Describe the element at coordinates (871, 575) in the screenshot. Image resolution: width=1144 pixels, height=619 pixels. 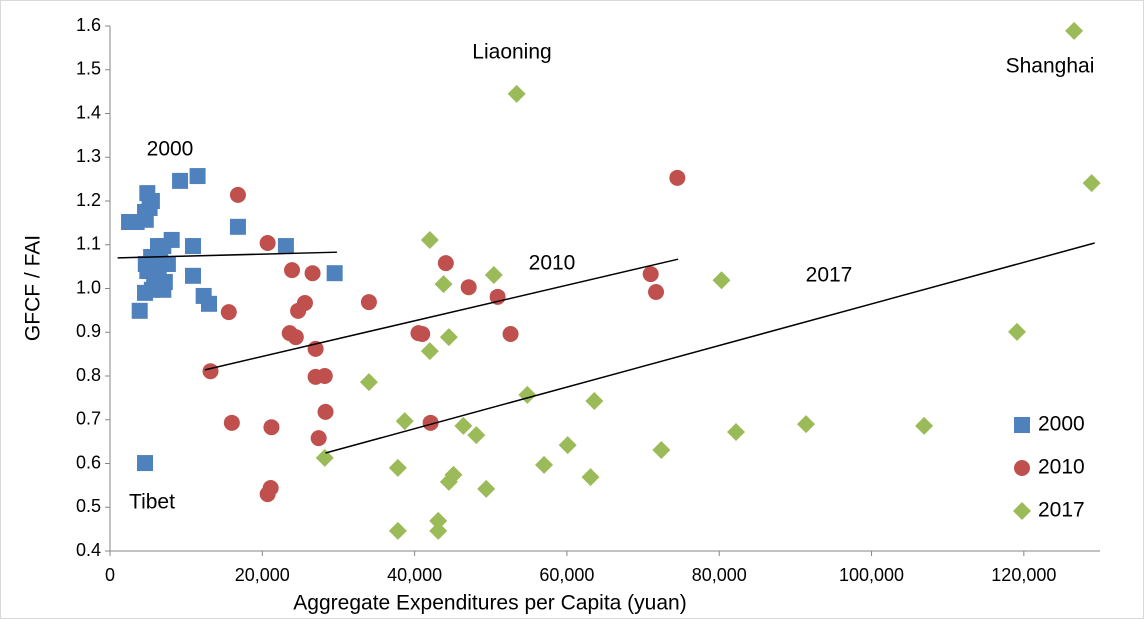
I see `x-tick-label: 100,000` at that location.